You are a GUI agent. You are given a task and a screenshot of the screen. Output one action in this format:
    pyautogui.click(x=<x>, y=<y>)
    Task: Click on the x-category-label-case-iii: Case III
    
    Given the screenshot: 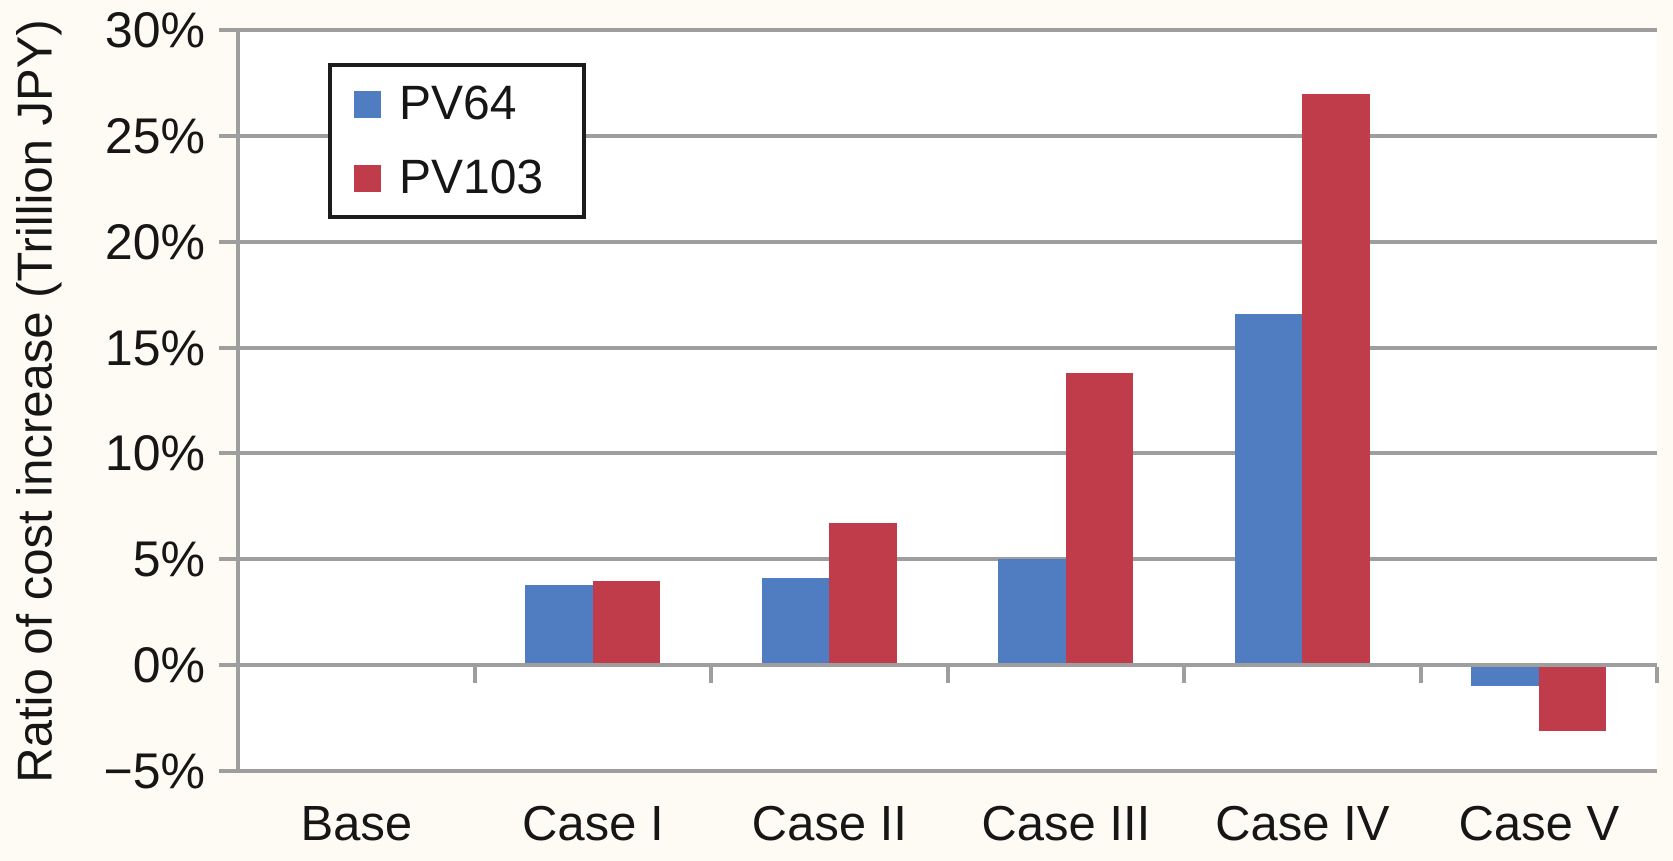 What is the action you would take?
    pyautogui.click(x=1066, y=824)
    